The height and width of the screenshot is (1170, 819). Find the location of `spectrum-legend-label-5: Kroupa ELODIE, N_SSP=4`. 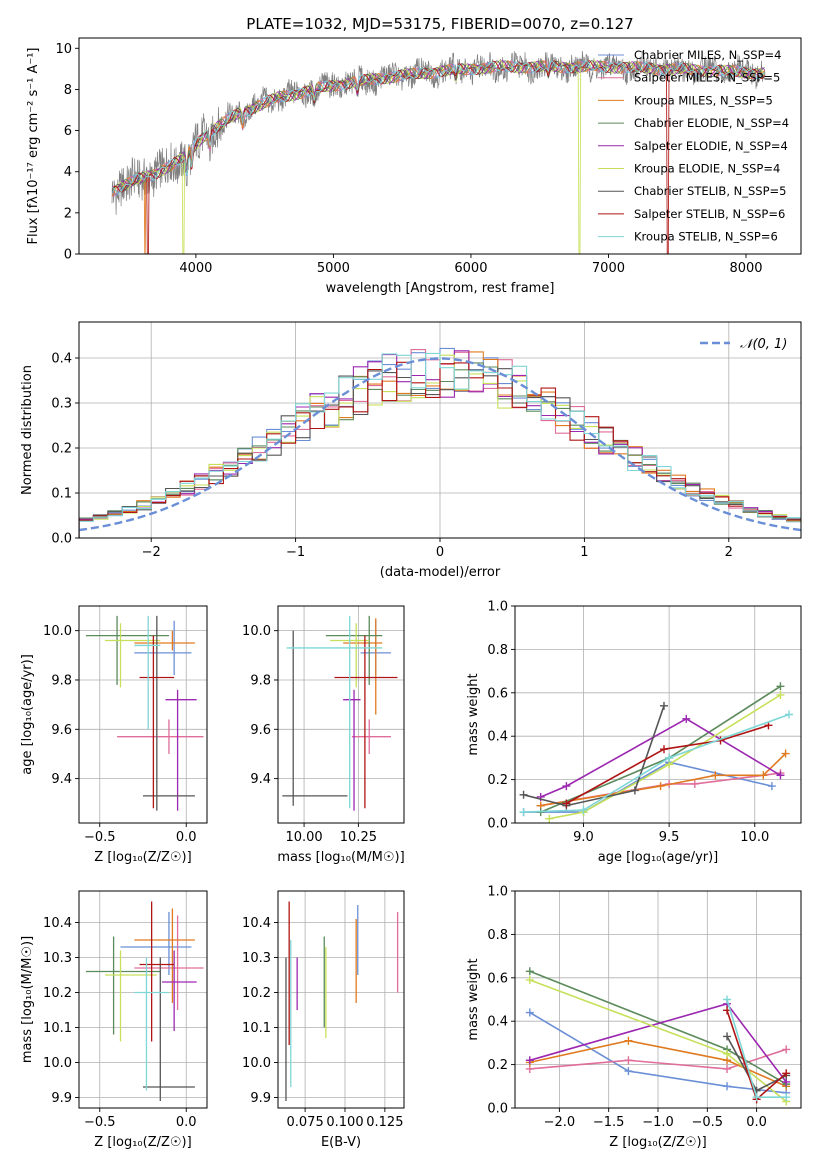

spectrum-legend-label-5: Kroupa ELODIE, N_SSP=4 is located at coordinates (707, 169).